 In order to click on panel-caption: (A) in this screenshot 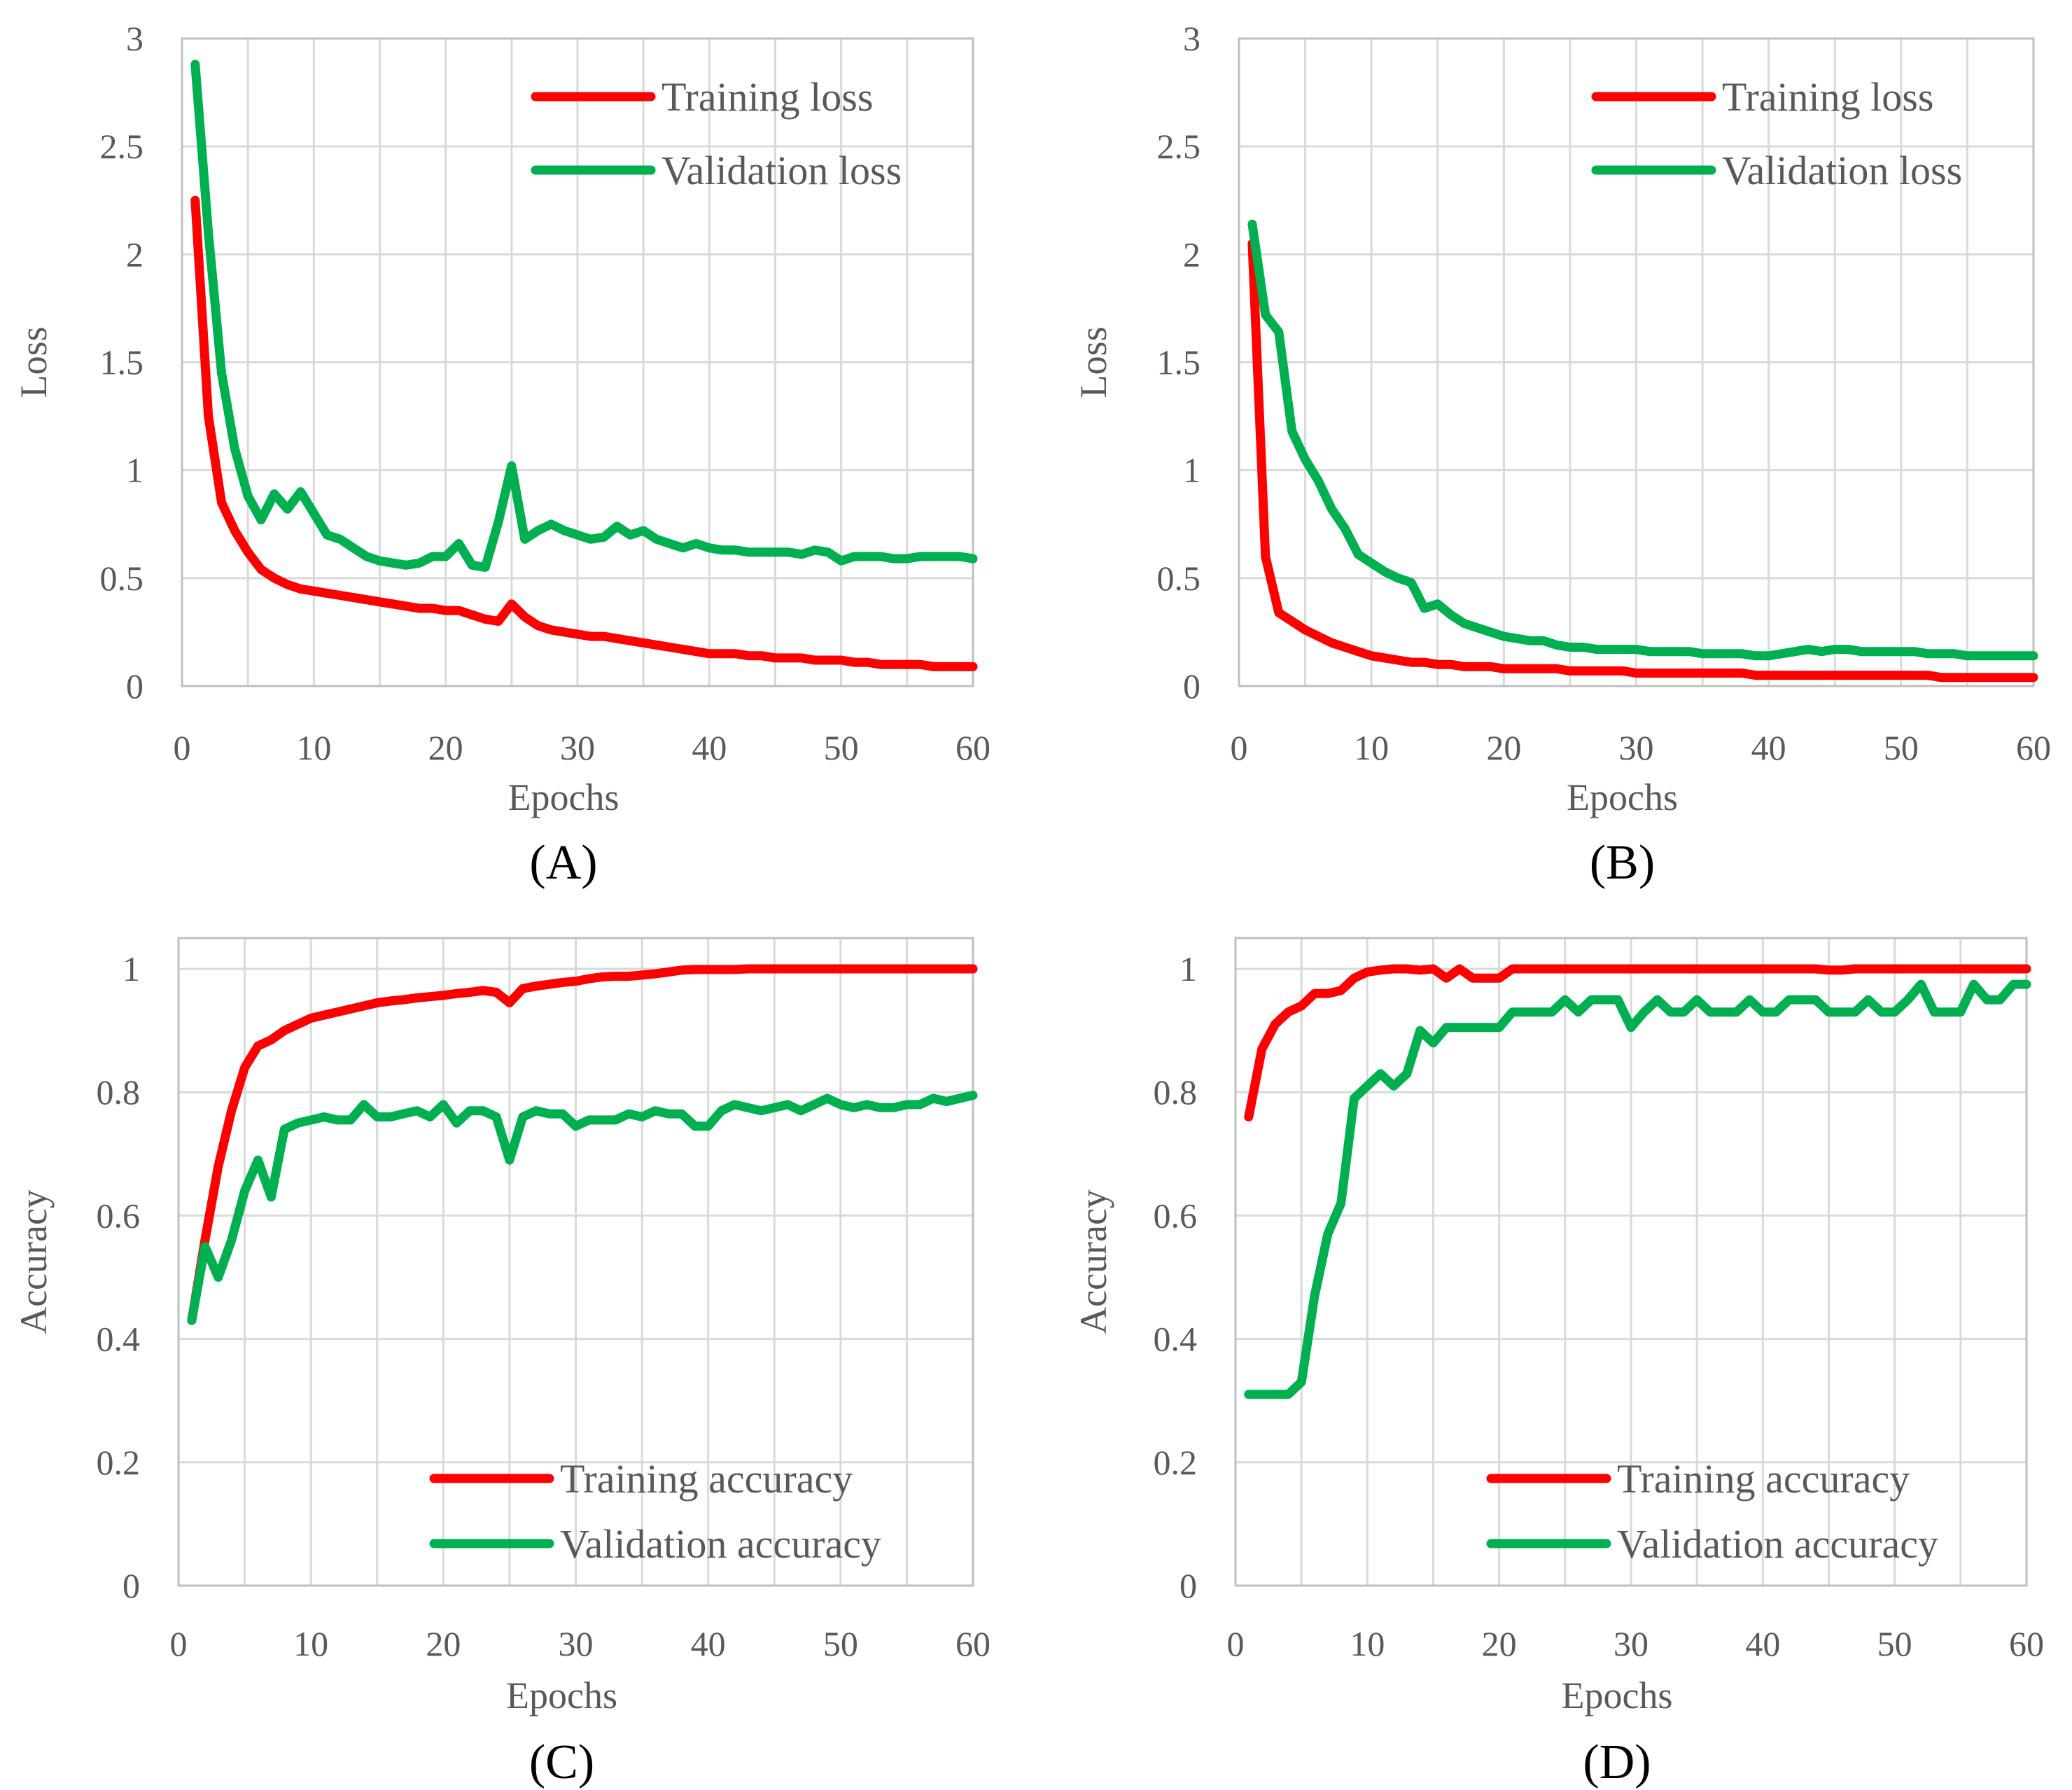, I will do `click(563, 863)`.